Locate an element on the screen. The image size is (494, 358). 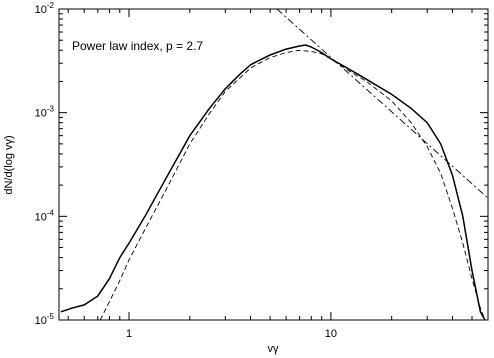
y-tick-label: 10⁻² is located at coordinates (45, 8).